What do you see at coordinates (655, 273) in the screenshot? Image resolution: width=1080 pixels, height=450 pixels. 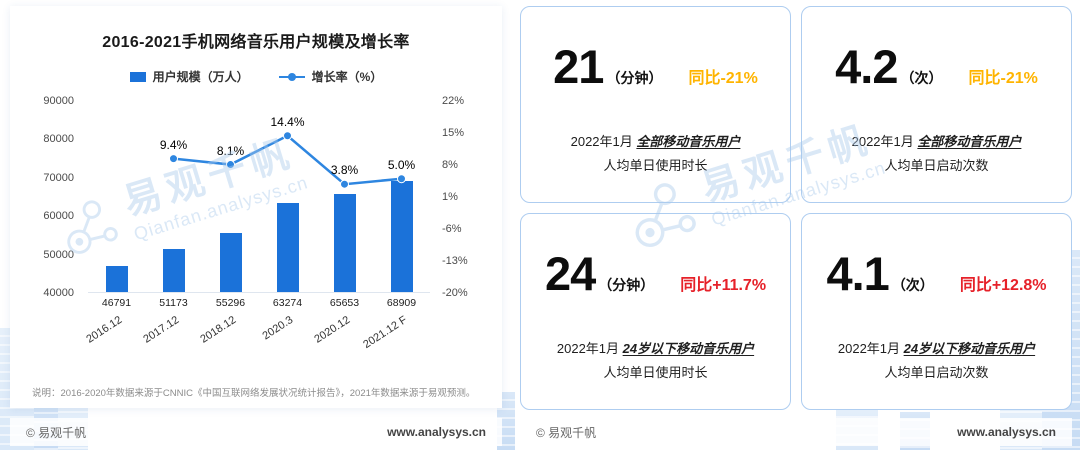 I see `stat-value-row: 24 （分钟） 同比+11.7%` at bounding box center [655, 273].